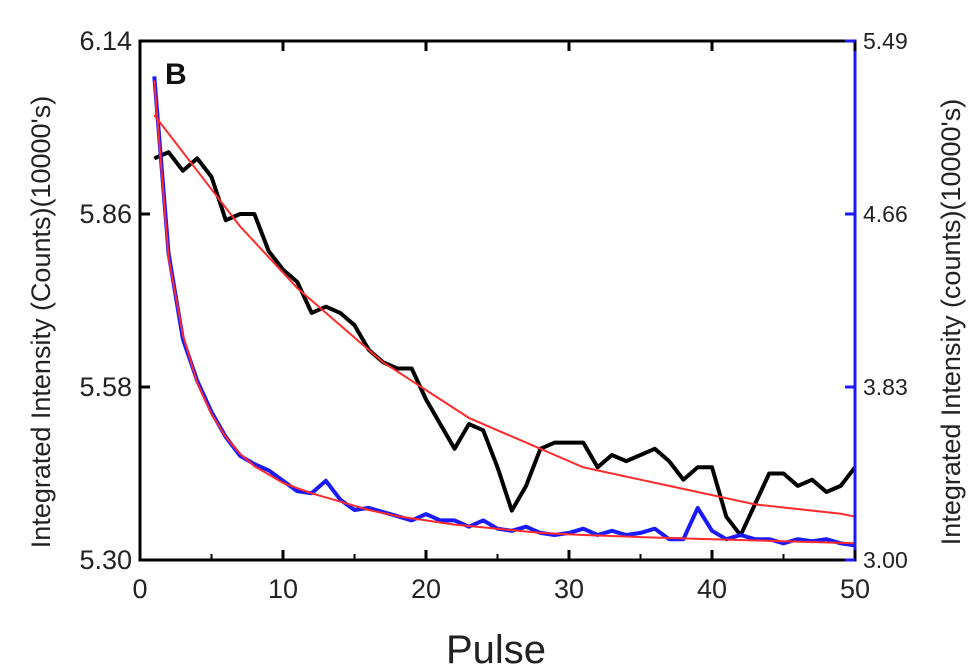 The image size is (978, 672). Describe the element at coordinates (176, 74) in the screenshot. I see `panel-label: B` at that location.